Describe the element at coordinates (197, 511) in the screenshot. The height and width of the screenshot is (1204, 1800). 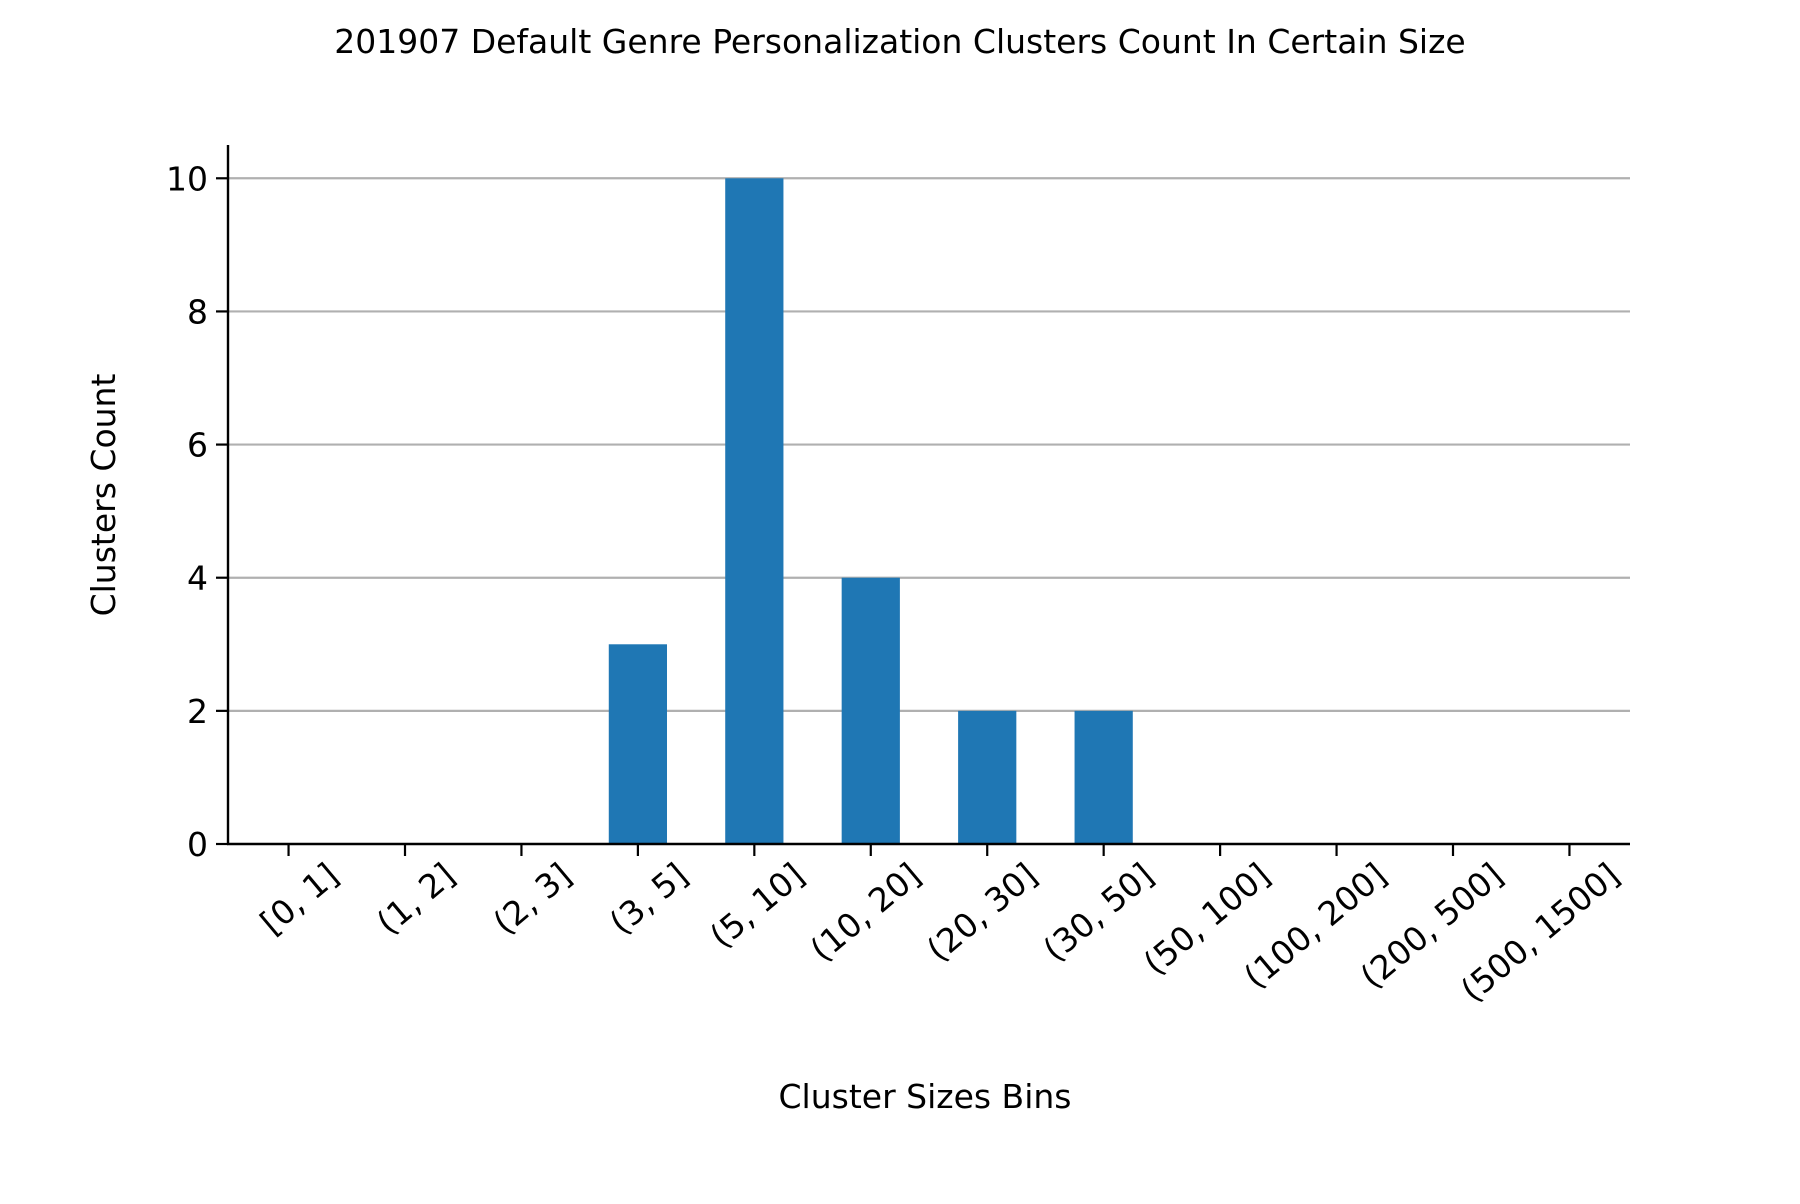
I see `y-axis-ticks: 0 2 4 6 8 10` at that location.